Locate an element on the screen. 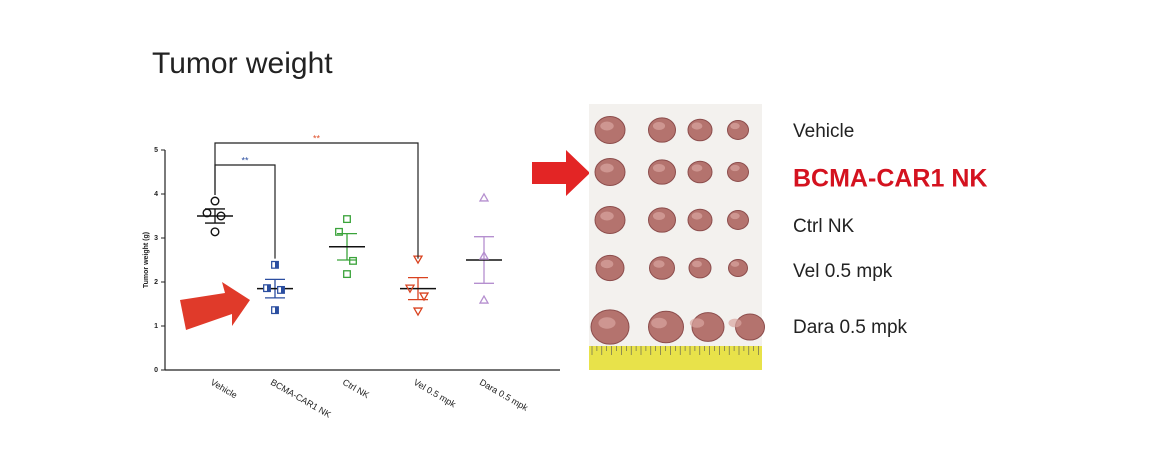 The image size is (1157, 475). photo-label: Vehicle is located at coordinates (823, 131).